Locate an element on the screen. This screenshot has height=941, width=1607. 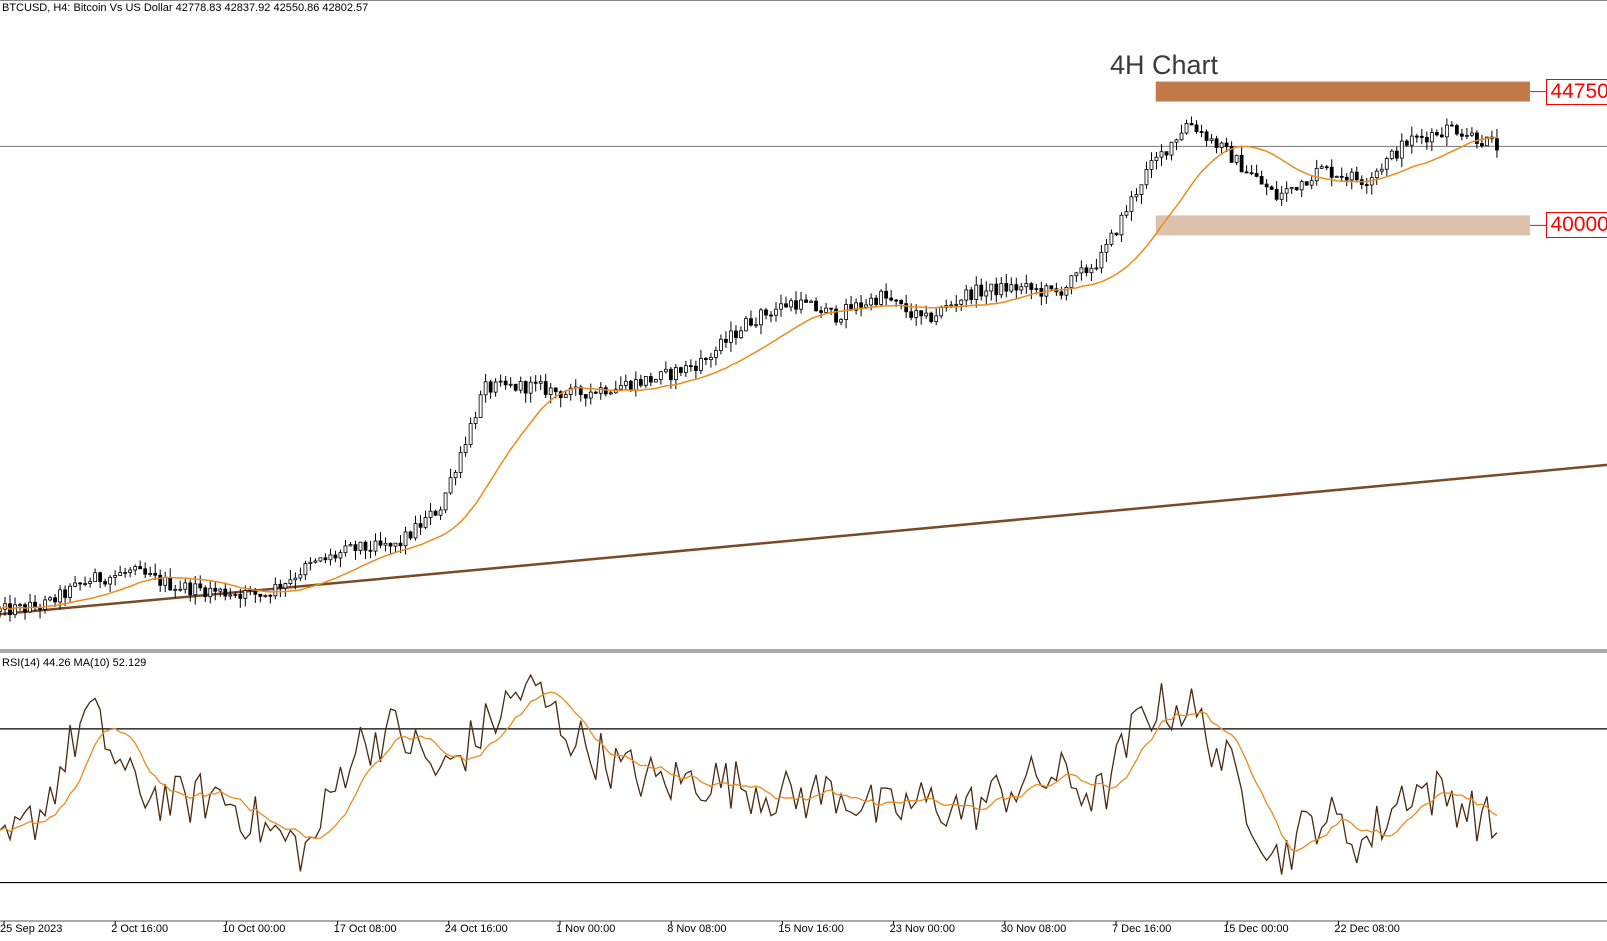
xaxis-tick-label: 7 Dec 16:00 is located at coordinates (1142, 929).